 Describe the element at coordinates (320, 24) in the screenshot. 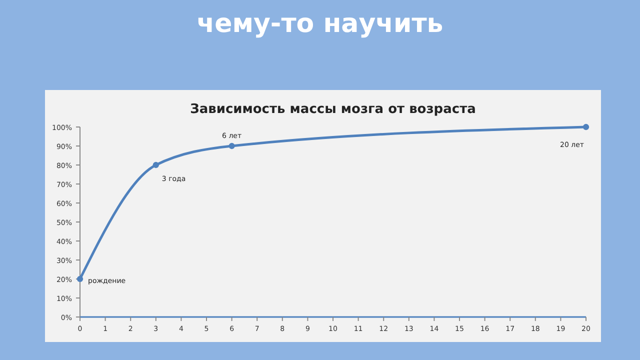

I see `text: чему-то научить` at that location.